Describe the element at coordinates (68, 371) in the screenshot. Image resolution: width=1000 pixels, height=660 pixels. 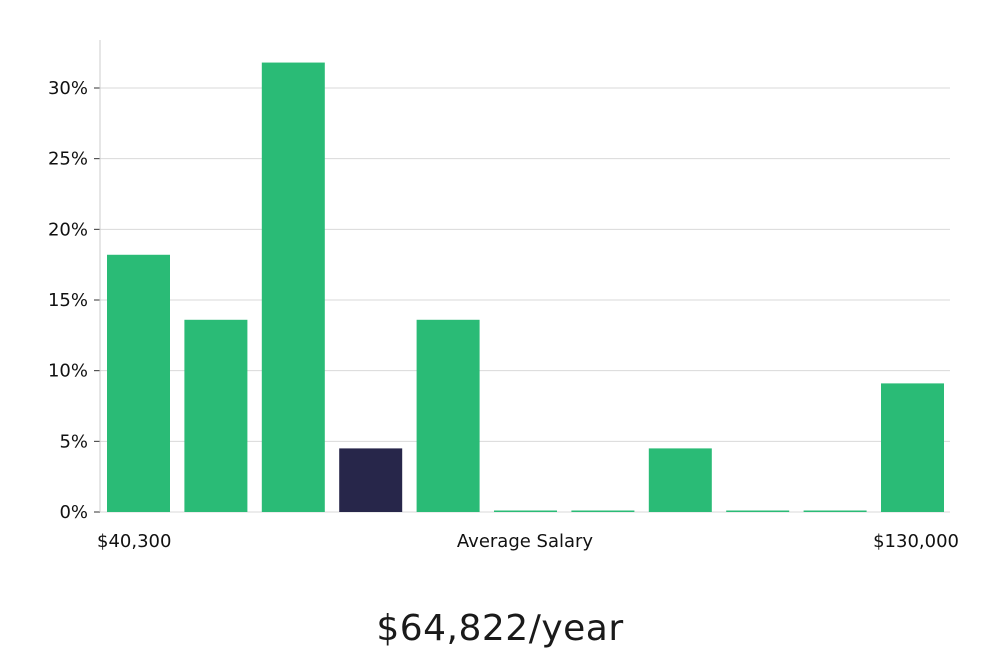
I see `y-tick-label: 10%` at that location.